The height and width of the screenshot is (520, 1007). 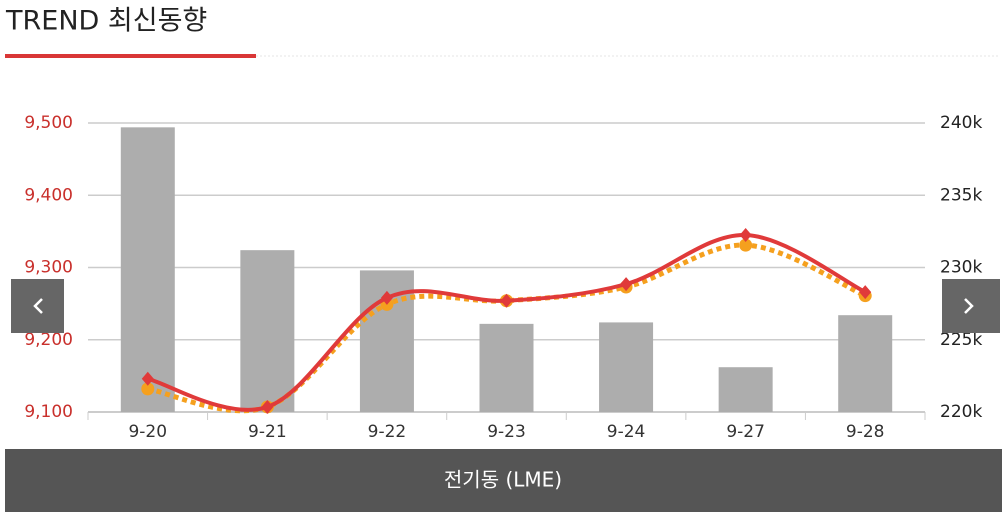 What do you see at coordinates (106, 21) in the screenshot?
I see `chart-title: TREND 최신동향` at bounding box center [106, 21].